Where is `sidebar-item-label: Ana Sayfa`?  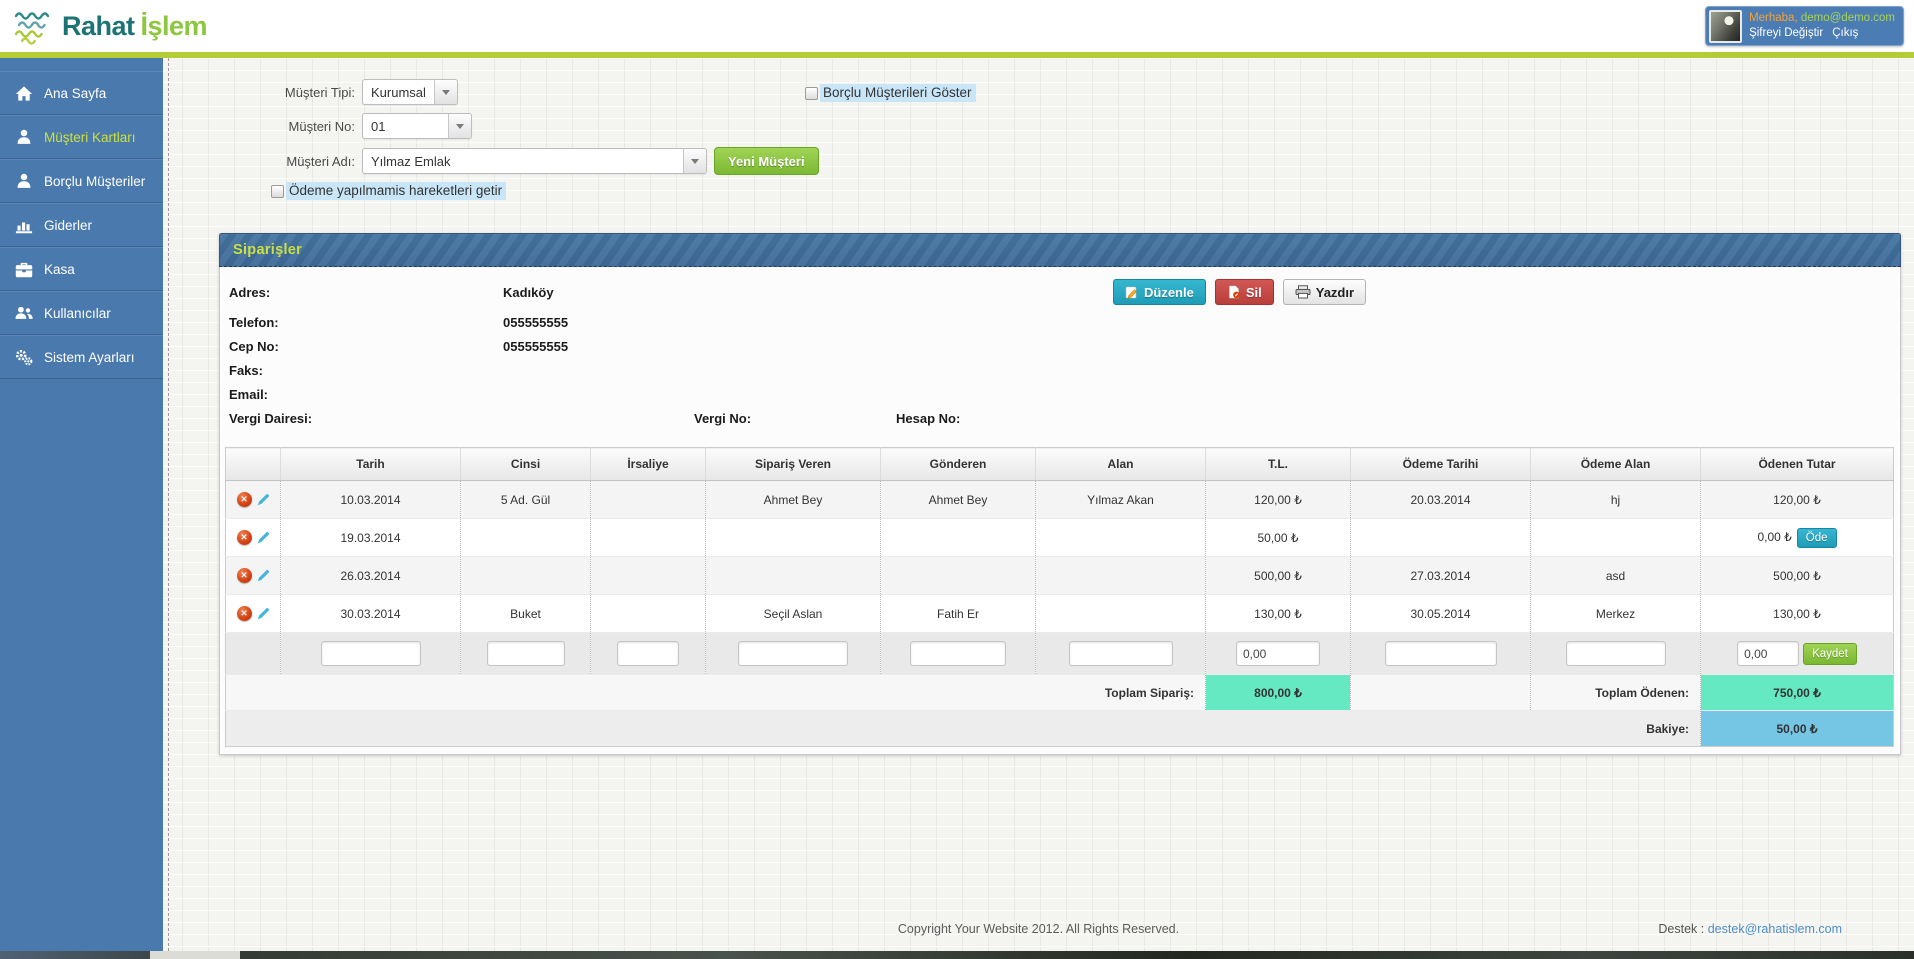 sidebar-item-label: Ana Sayfa is located at coordinates (75, 93).